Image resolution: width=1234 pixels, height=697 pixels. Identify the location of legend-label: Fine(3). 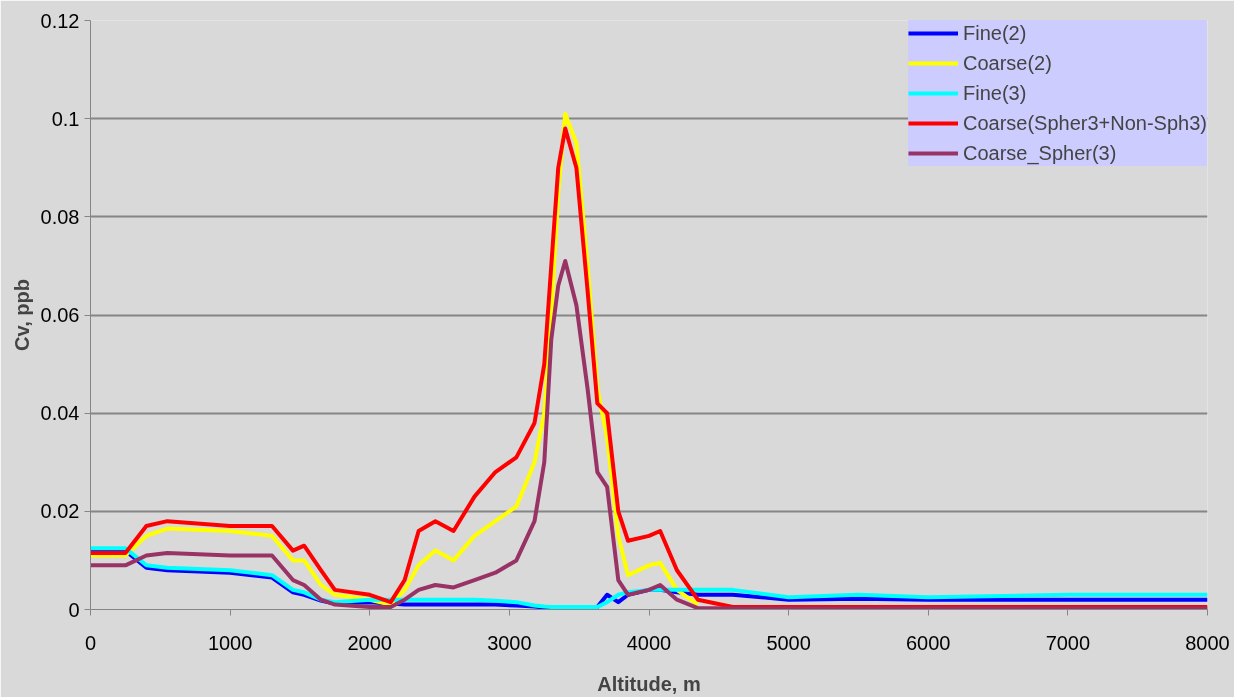
(994, 93).